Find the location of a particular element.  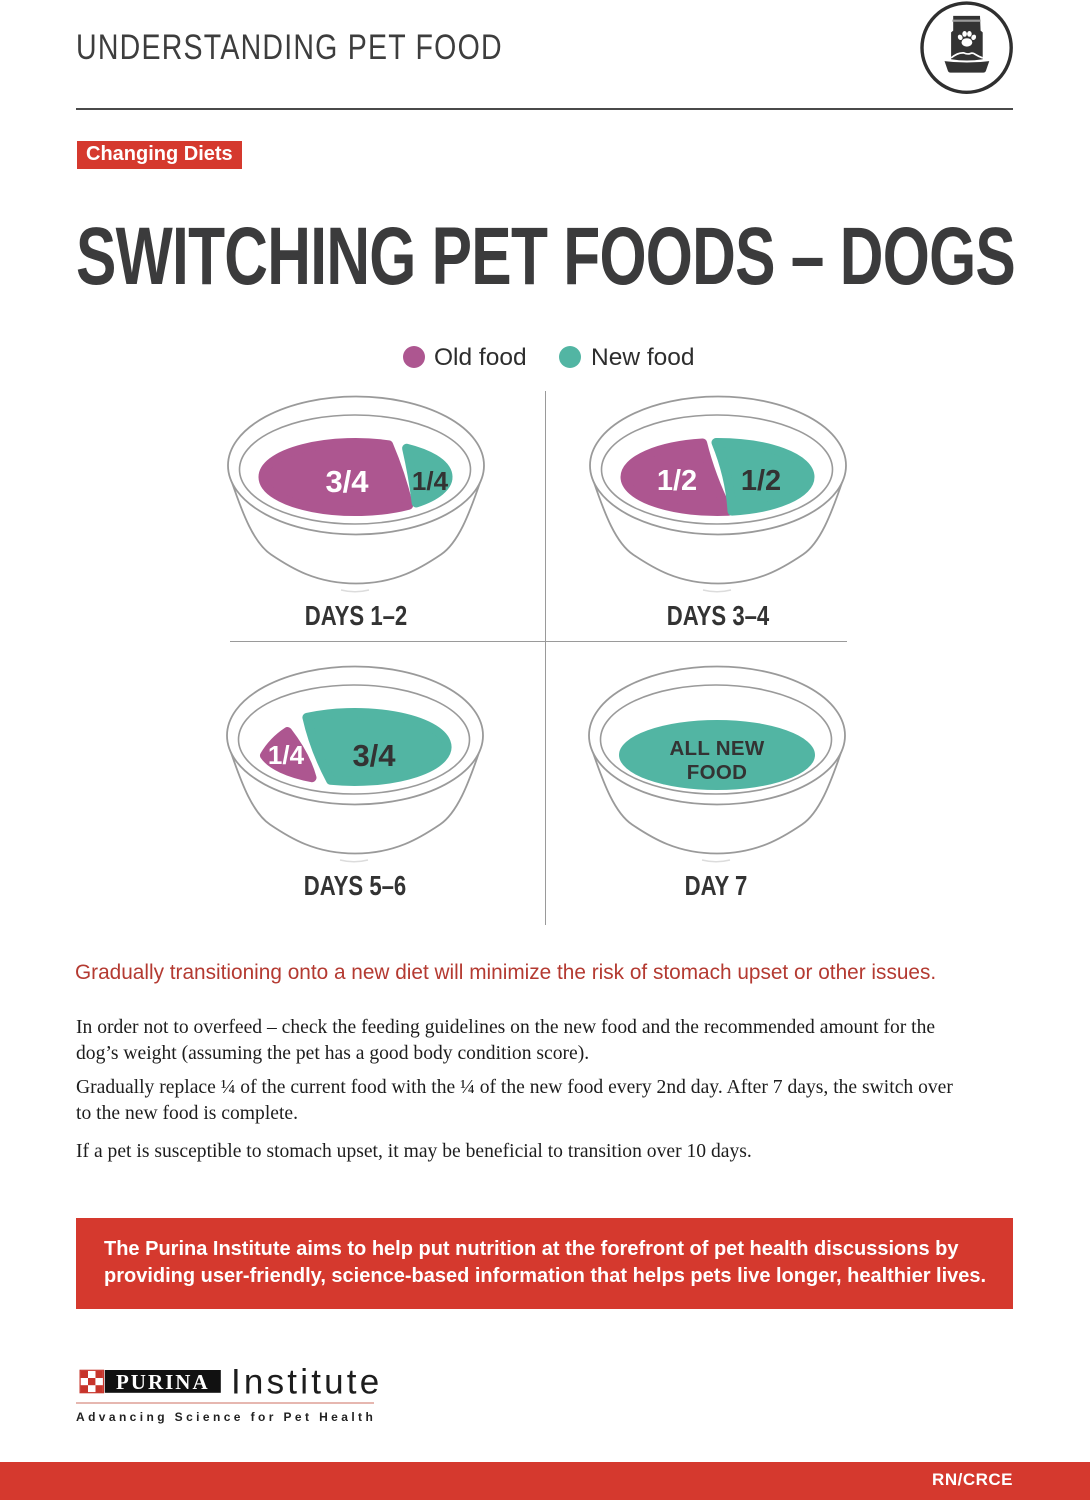

svg-text:Advancing Science for Pet Heal: Advancing Science for Pet Health is located at coordinates (226, 1417).